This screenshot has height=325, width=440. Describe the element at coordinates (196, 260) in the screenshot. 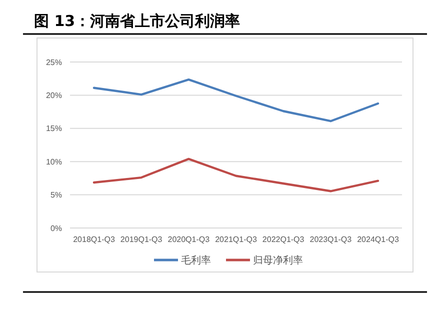

I see `legend-label: 毛利率` at that location.